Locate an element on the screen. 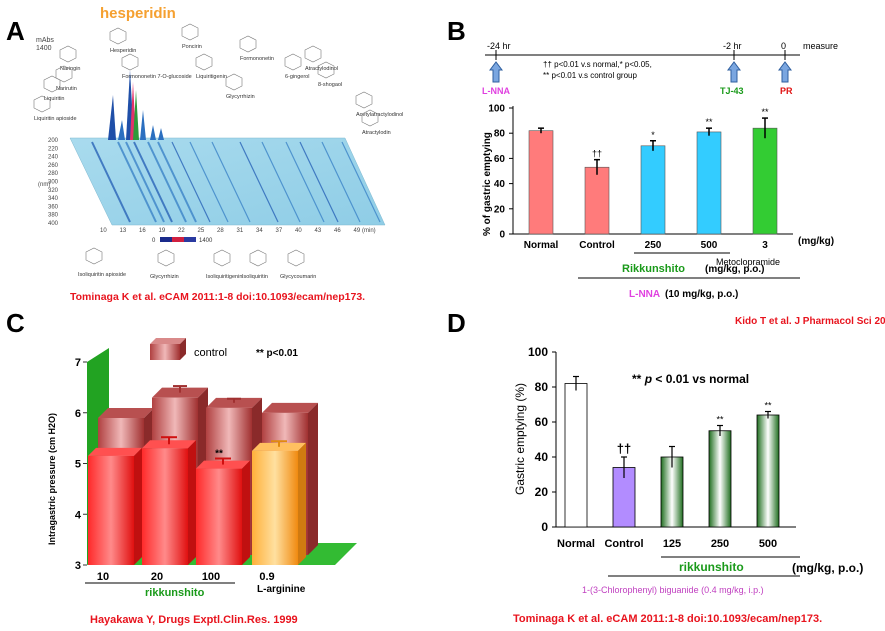 This screenshot has width=885, height=631. chromatogram-peaks is located at coordinates (136, 105).